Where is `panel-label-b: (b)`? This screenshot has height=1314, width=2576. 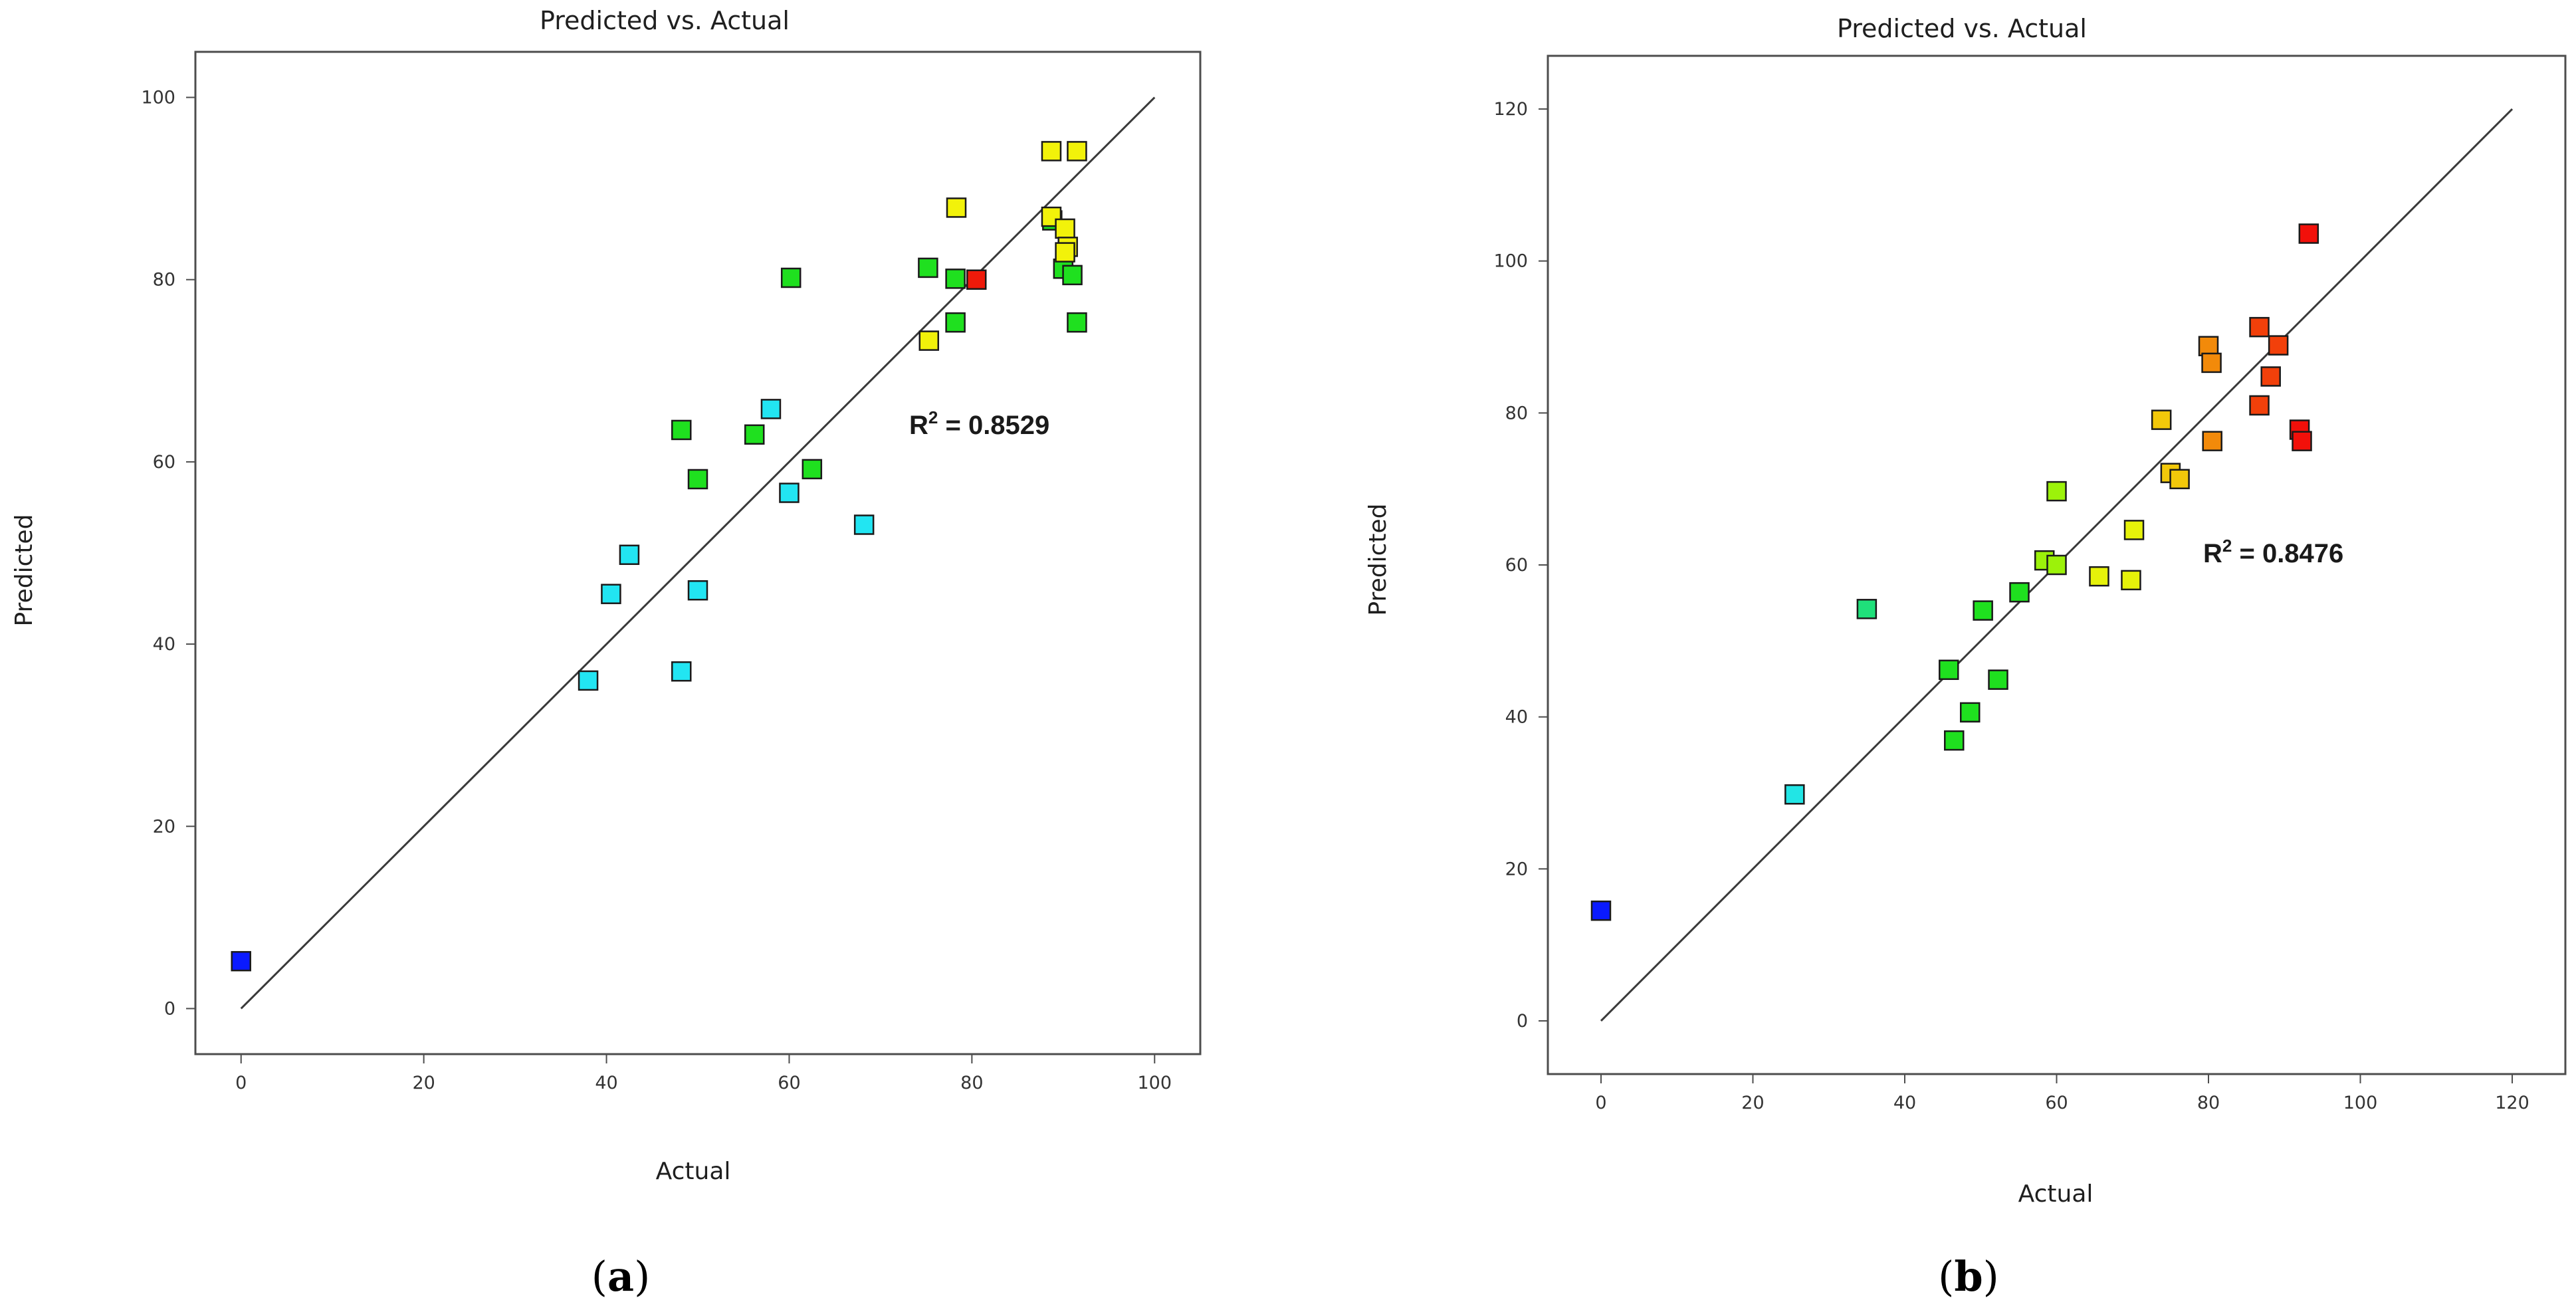
panel-label-b: (b) is located at coordinates (1968, 1276).